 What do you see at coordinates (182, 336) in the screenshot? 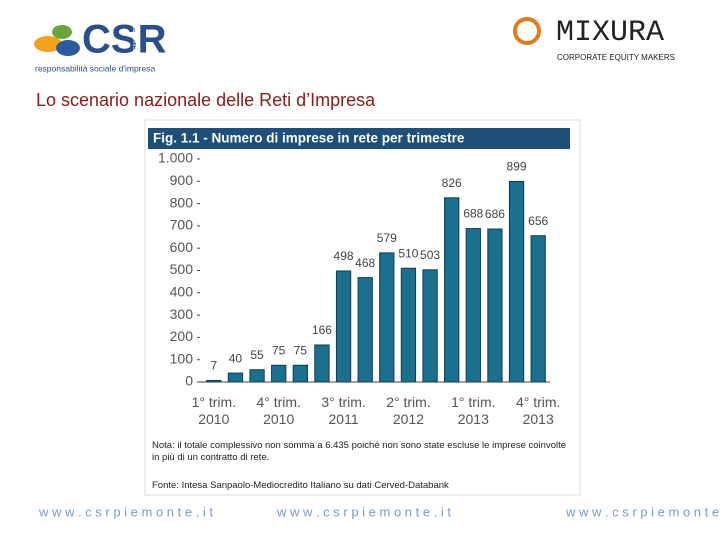
I see `y-tick-label: 200` at bounding box center [182, 336].